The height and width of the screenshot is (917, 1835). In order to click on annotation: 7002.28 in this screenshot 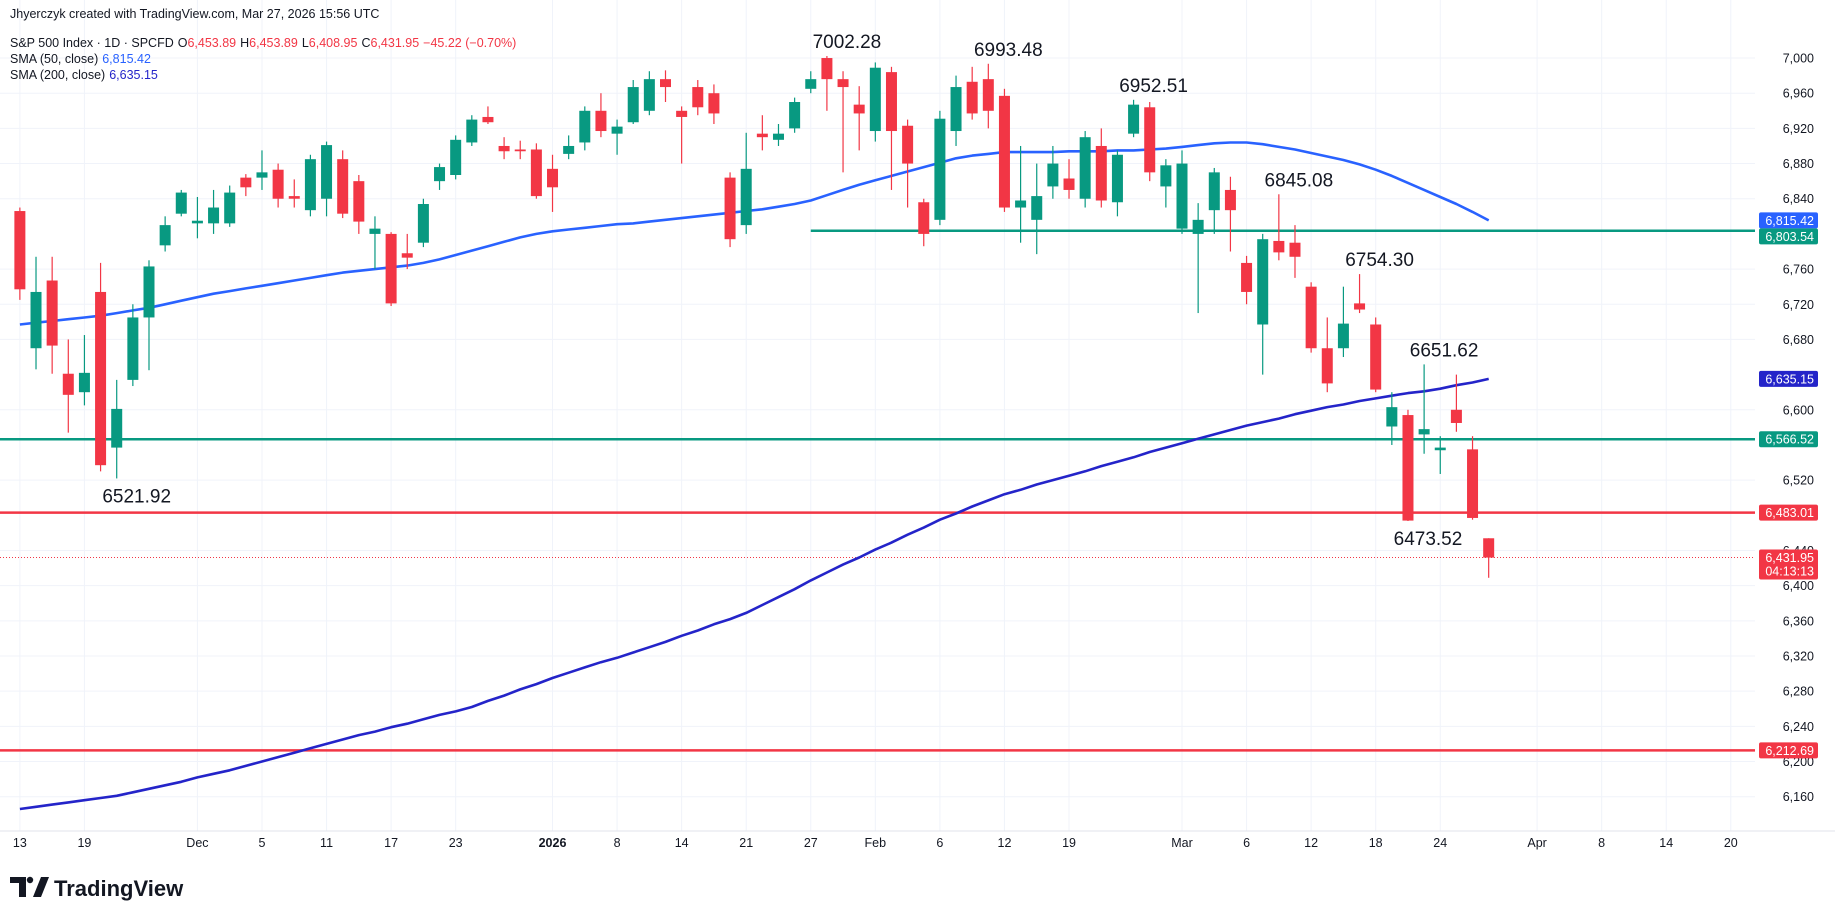, I will do `click(847, 42)`.